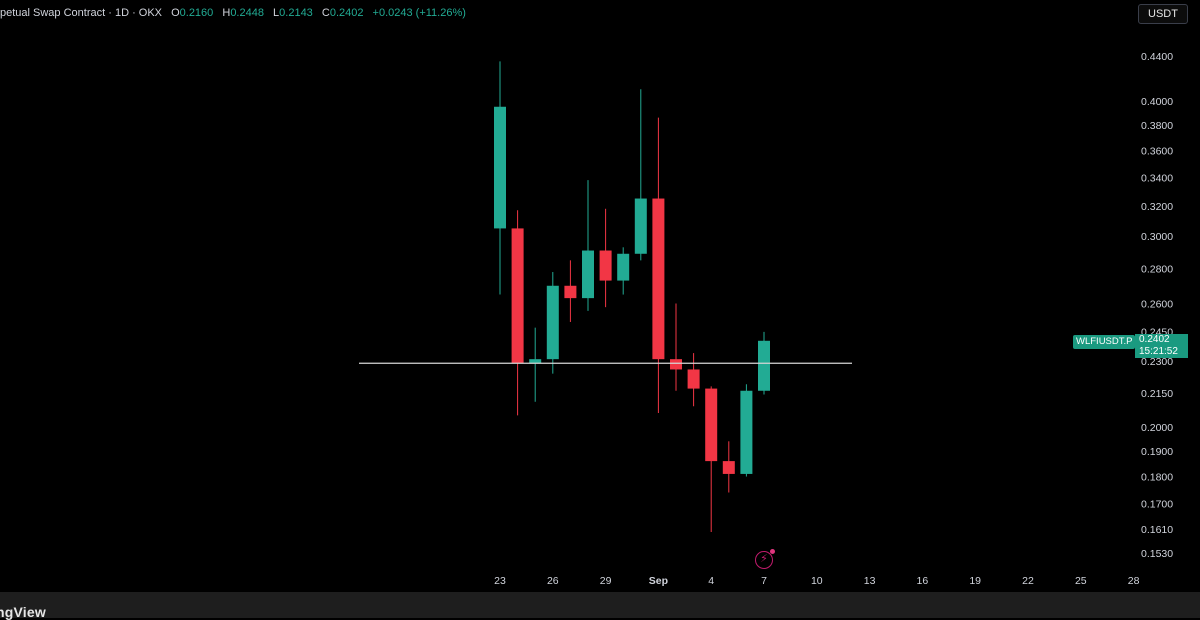 The width and height of the screenshot is (1200, 620). Describe the element at coordinates (1028, 581) in the screenshot. I see `time-tick-label: 22` at that location.